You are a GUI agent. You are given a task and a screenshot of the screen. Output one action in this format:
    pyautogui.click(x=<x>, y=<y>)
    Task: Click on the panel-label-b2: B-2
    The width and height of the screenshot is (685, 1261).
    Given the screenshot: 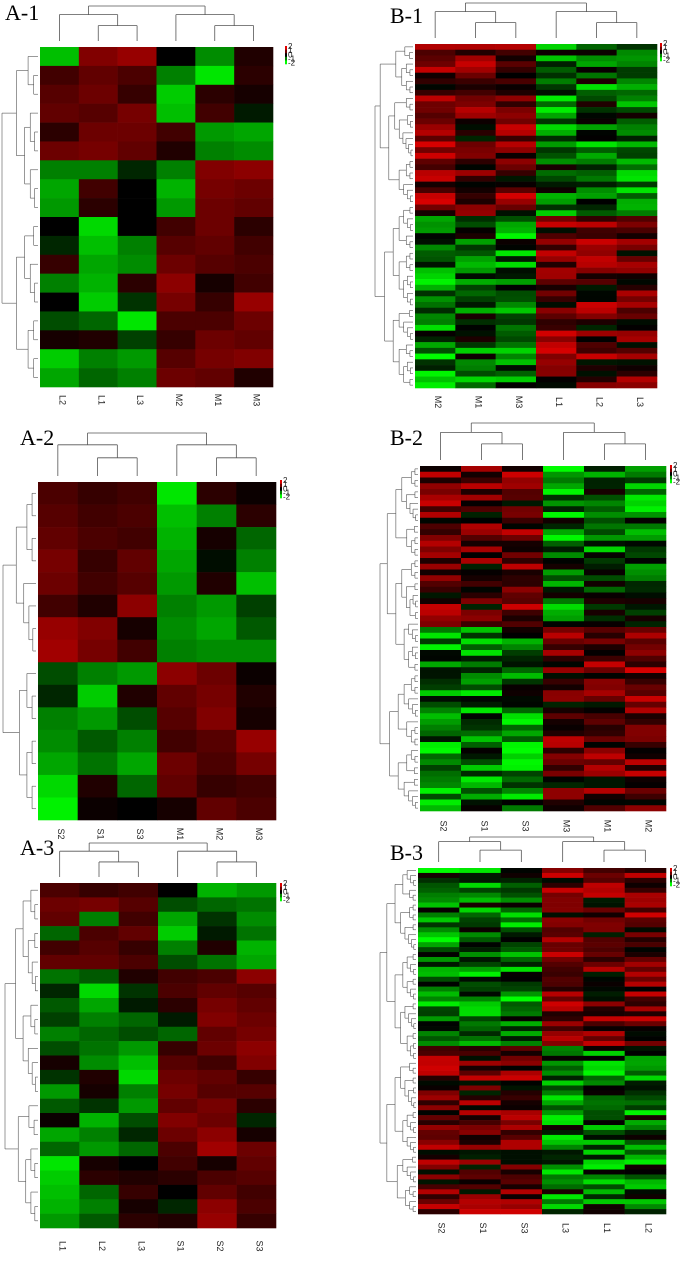 What is the action you would take?
    pyautogui.click(x=406, y=437)
    